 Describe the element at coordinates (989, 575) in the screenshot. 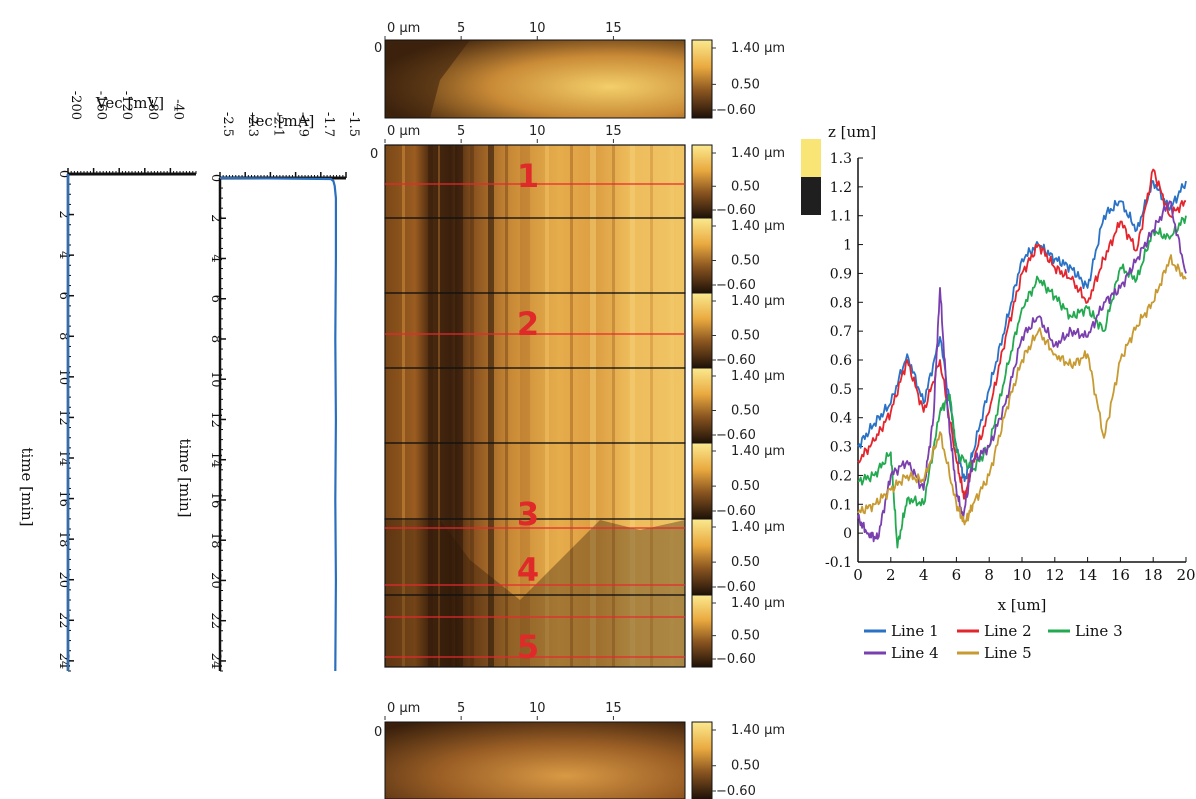

I see `profile-x-tick-label: 8` at that location.